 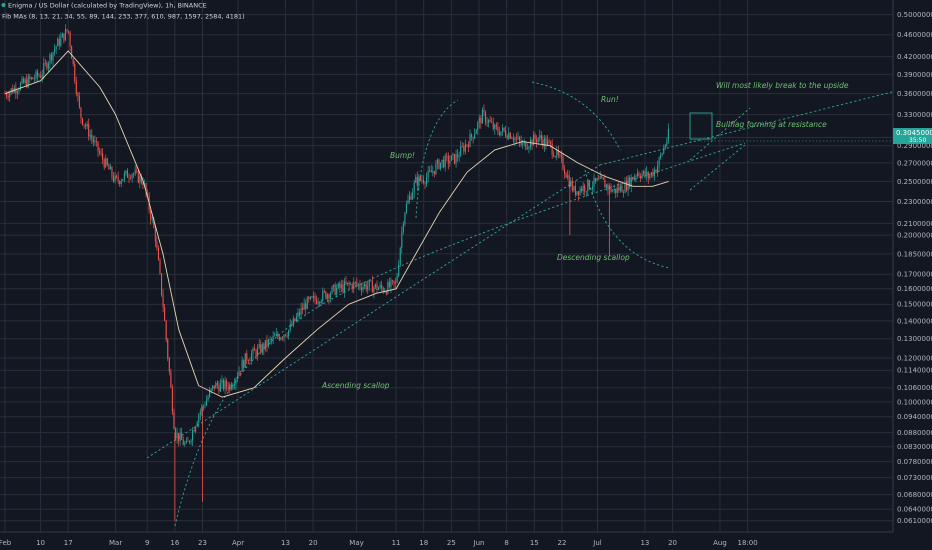 I want to click on status-dot-icon, so click(x=3, y=5).